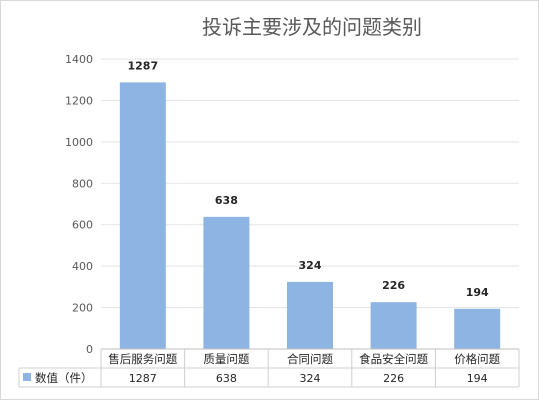  What do you see at coordinates (477, 359) in the screenshot?
I see `category-label: 价格问题` at bounding box center [477, 359].